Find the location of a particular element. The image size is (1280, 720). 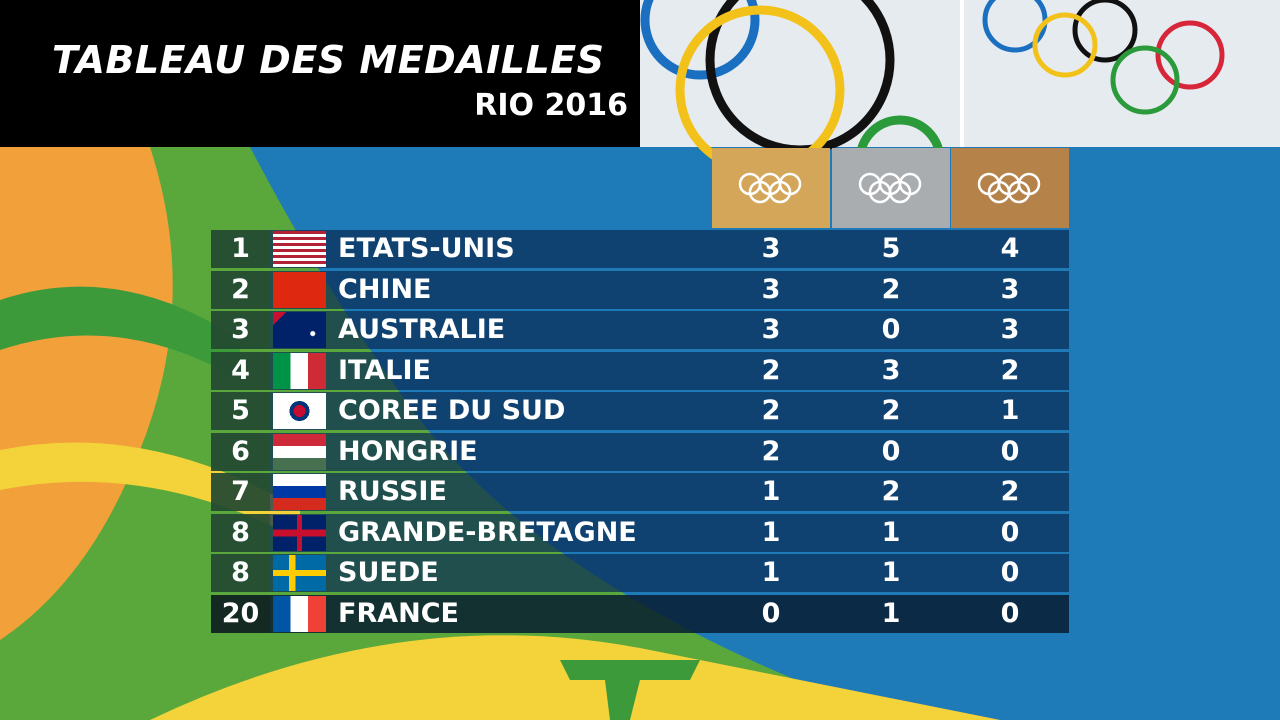

silver-count: 3 is located at coordinates (891, 370).